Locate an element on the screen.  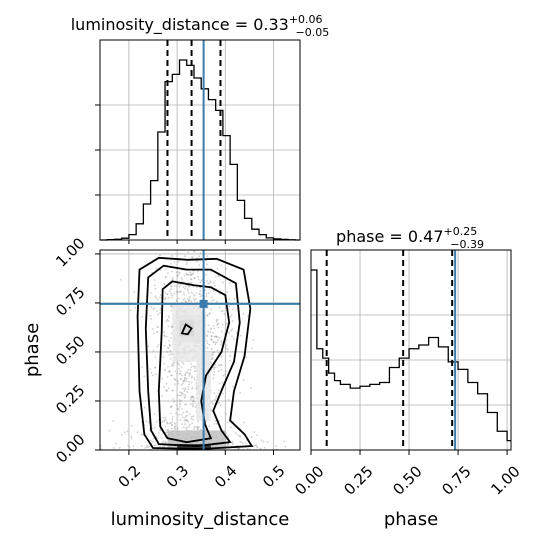
y-axis-label-phase: phase is located at coordinates (32, 350).